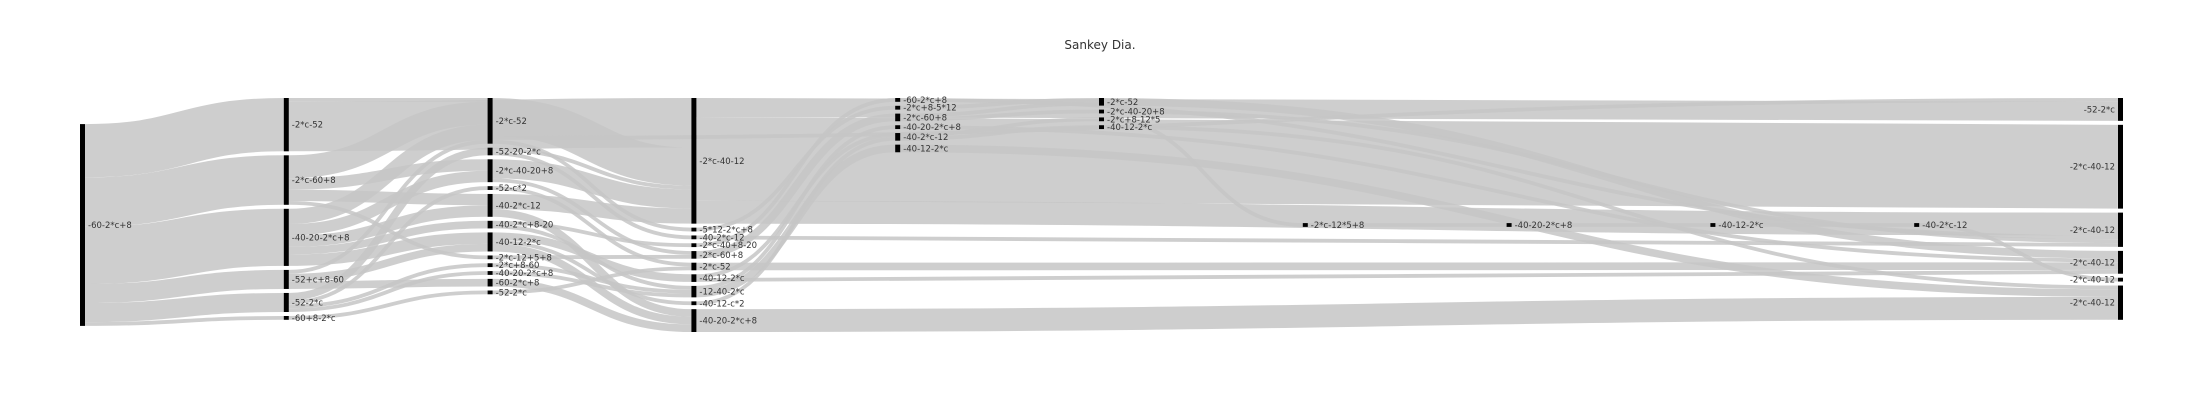  What do you see at coordinates (721, 293) in the screenshot?
I see `sankey-node-label: -12-40-2*c` at bounding box center [721, 293].